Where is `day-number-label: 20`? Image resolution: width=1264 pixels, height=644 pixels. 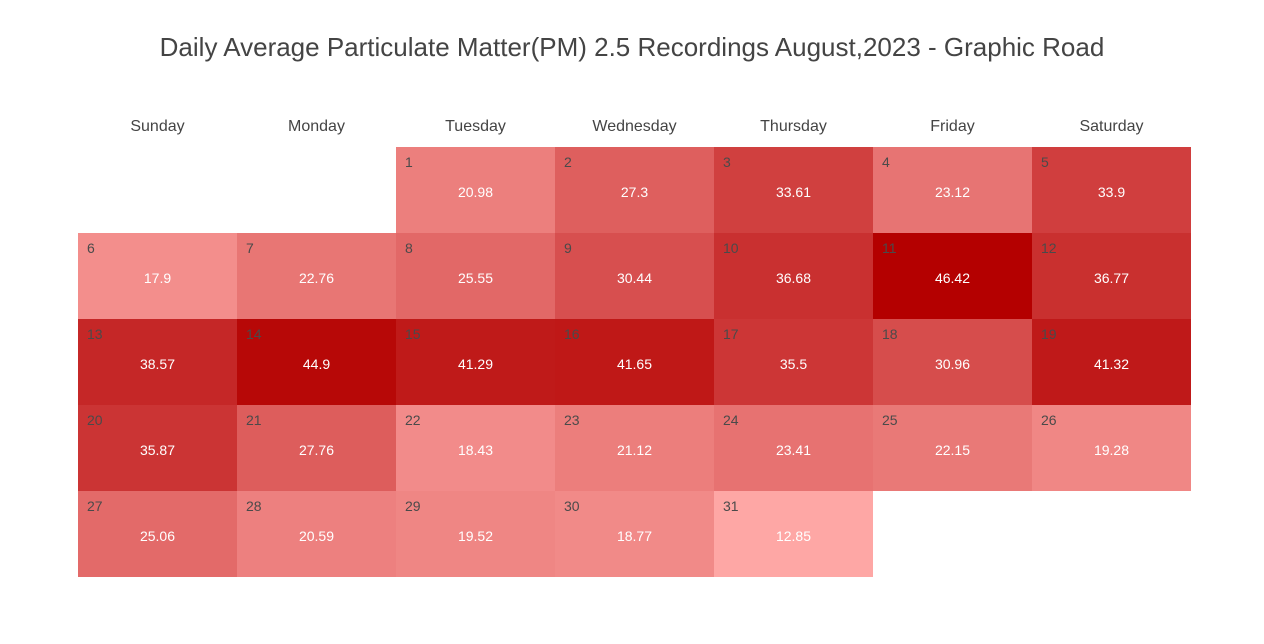
day-number-label: 20 is located at coordinates (95, 420).